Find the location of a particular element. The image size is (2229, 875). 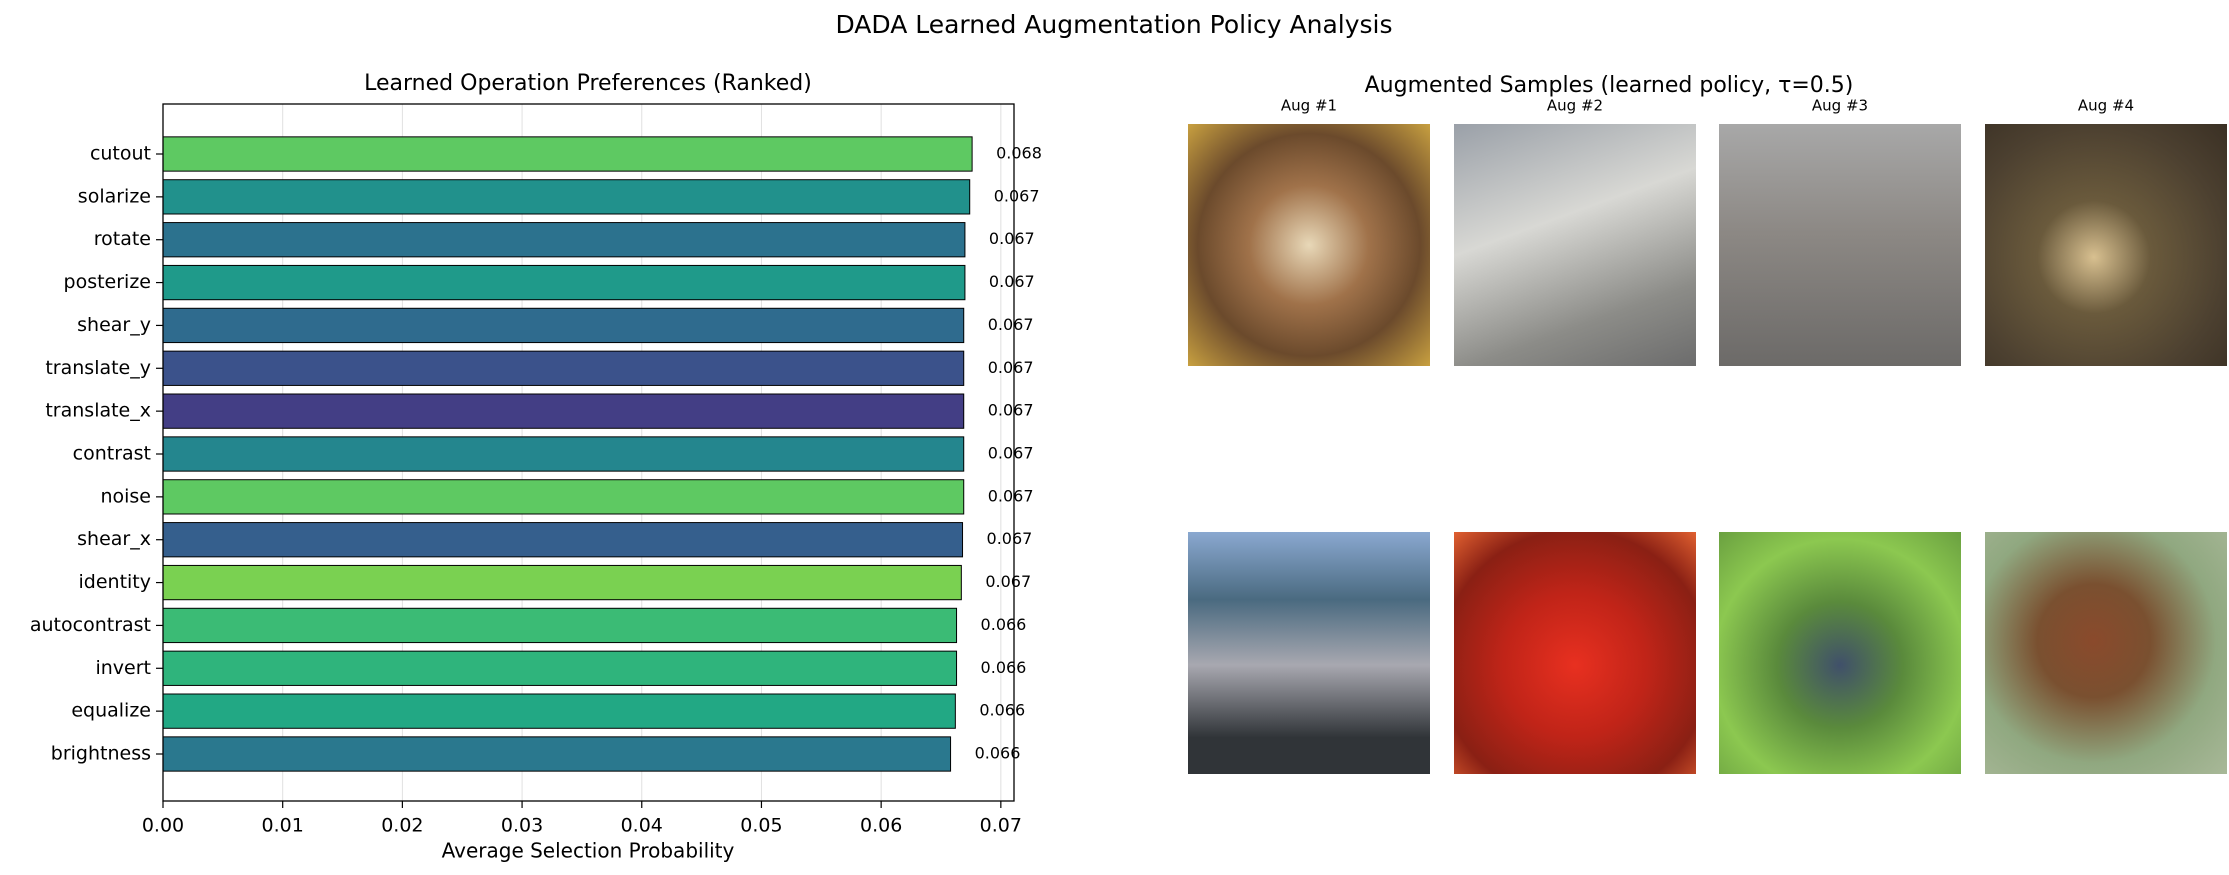

x-tick-label: 0.03 is located at coordinates (522, 826).